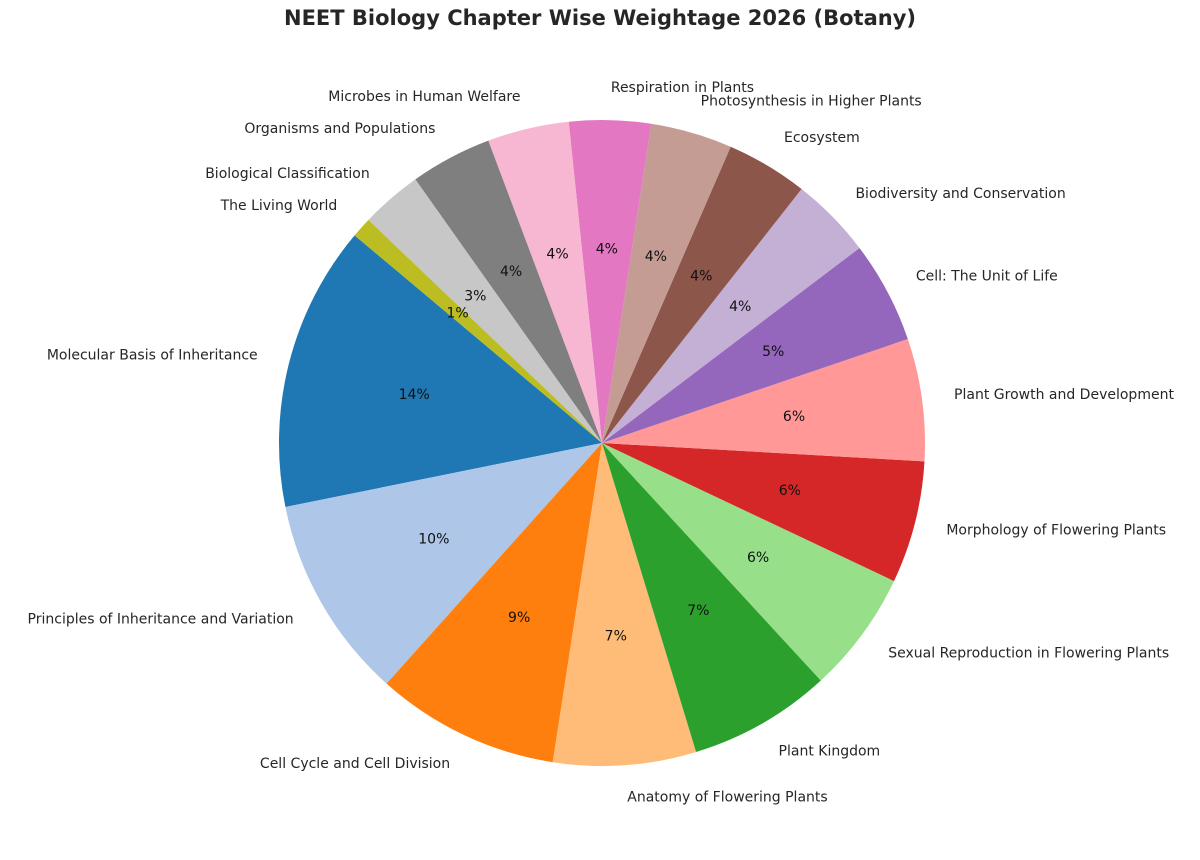 The image size is (1200, 860). What do you see at coordinates (279, 206) in the screenshot?
I see `slice-label: The Living World` at bounding box center [279, 206].